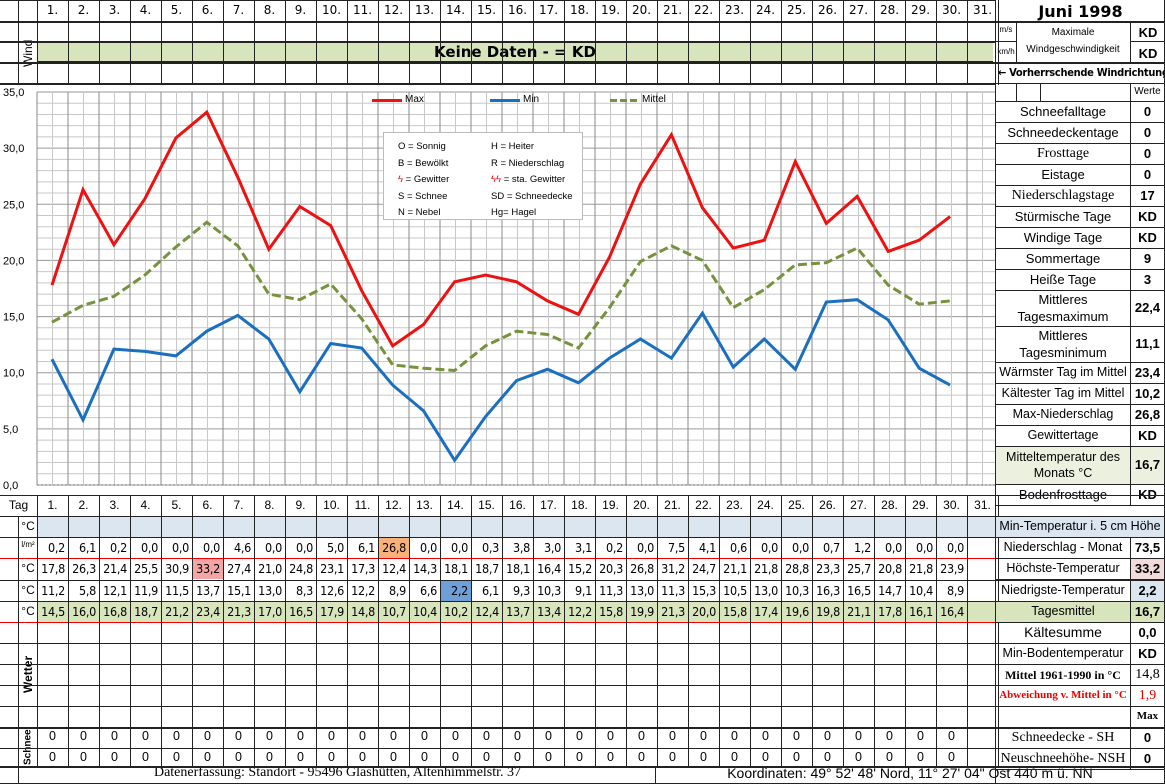  What do you see at coordinates (704, 611) in the screenshot?
I see `mean-value: 20,0` at bounding box center [704, 611].